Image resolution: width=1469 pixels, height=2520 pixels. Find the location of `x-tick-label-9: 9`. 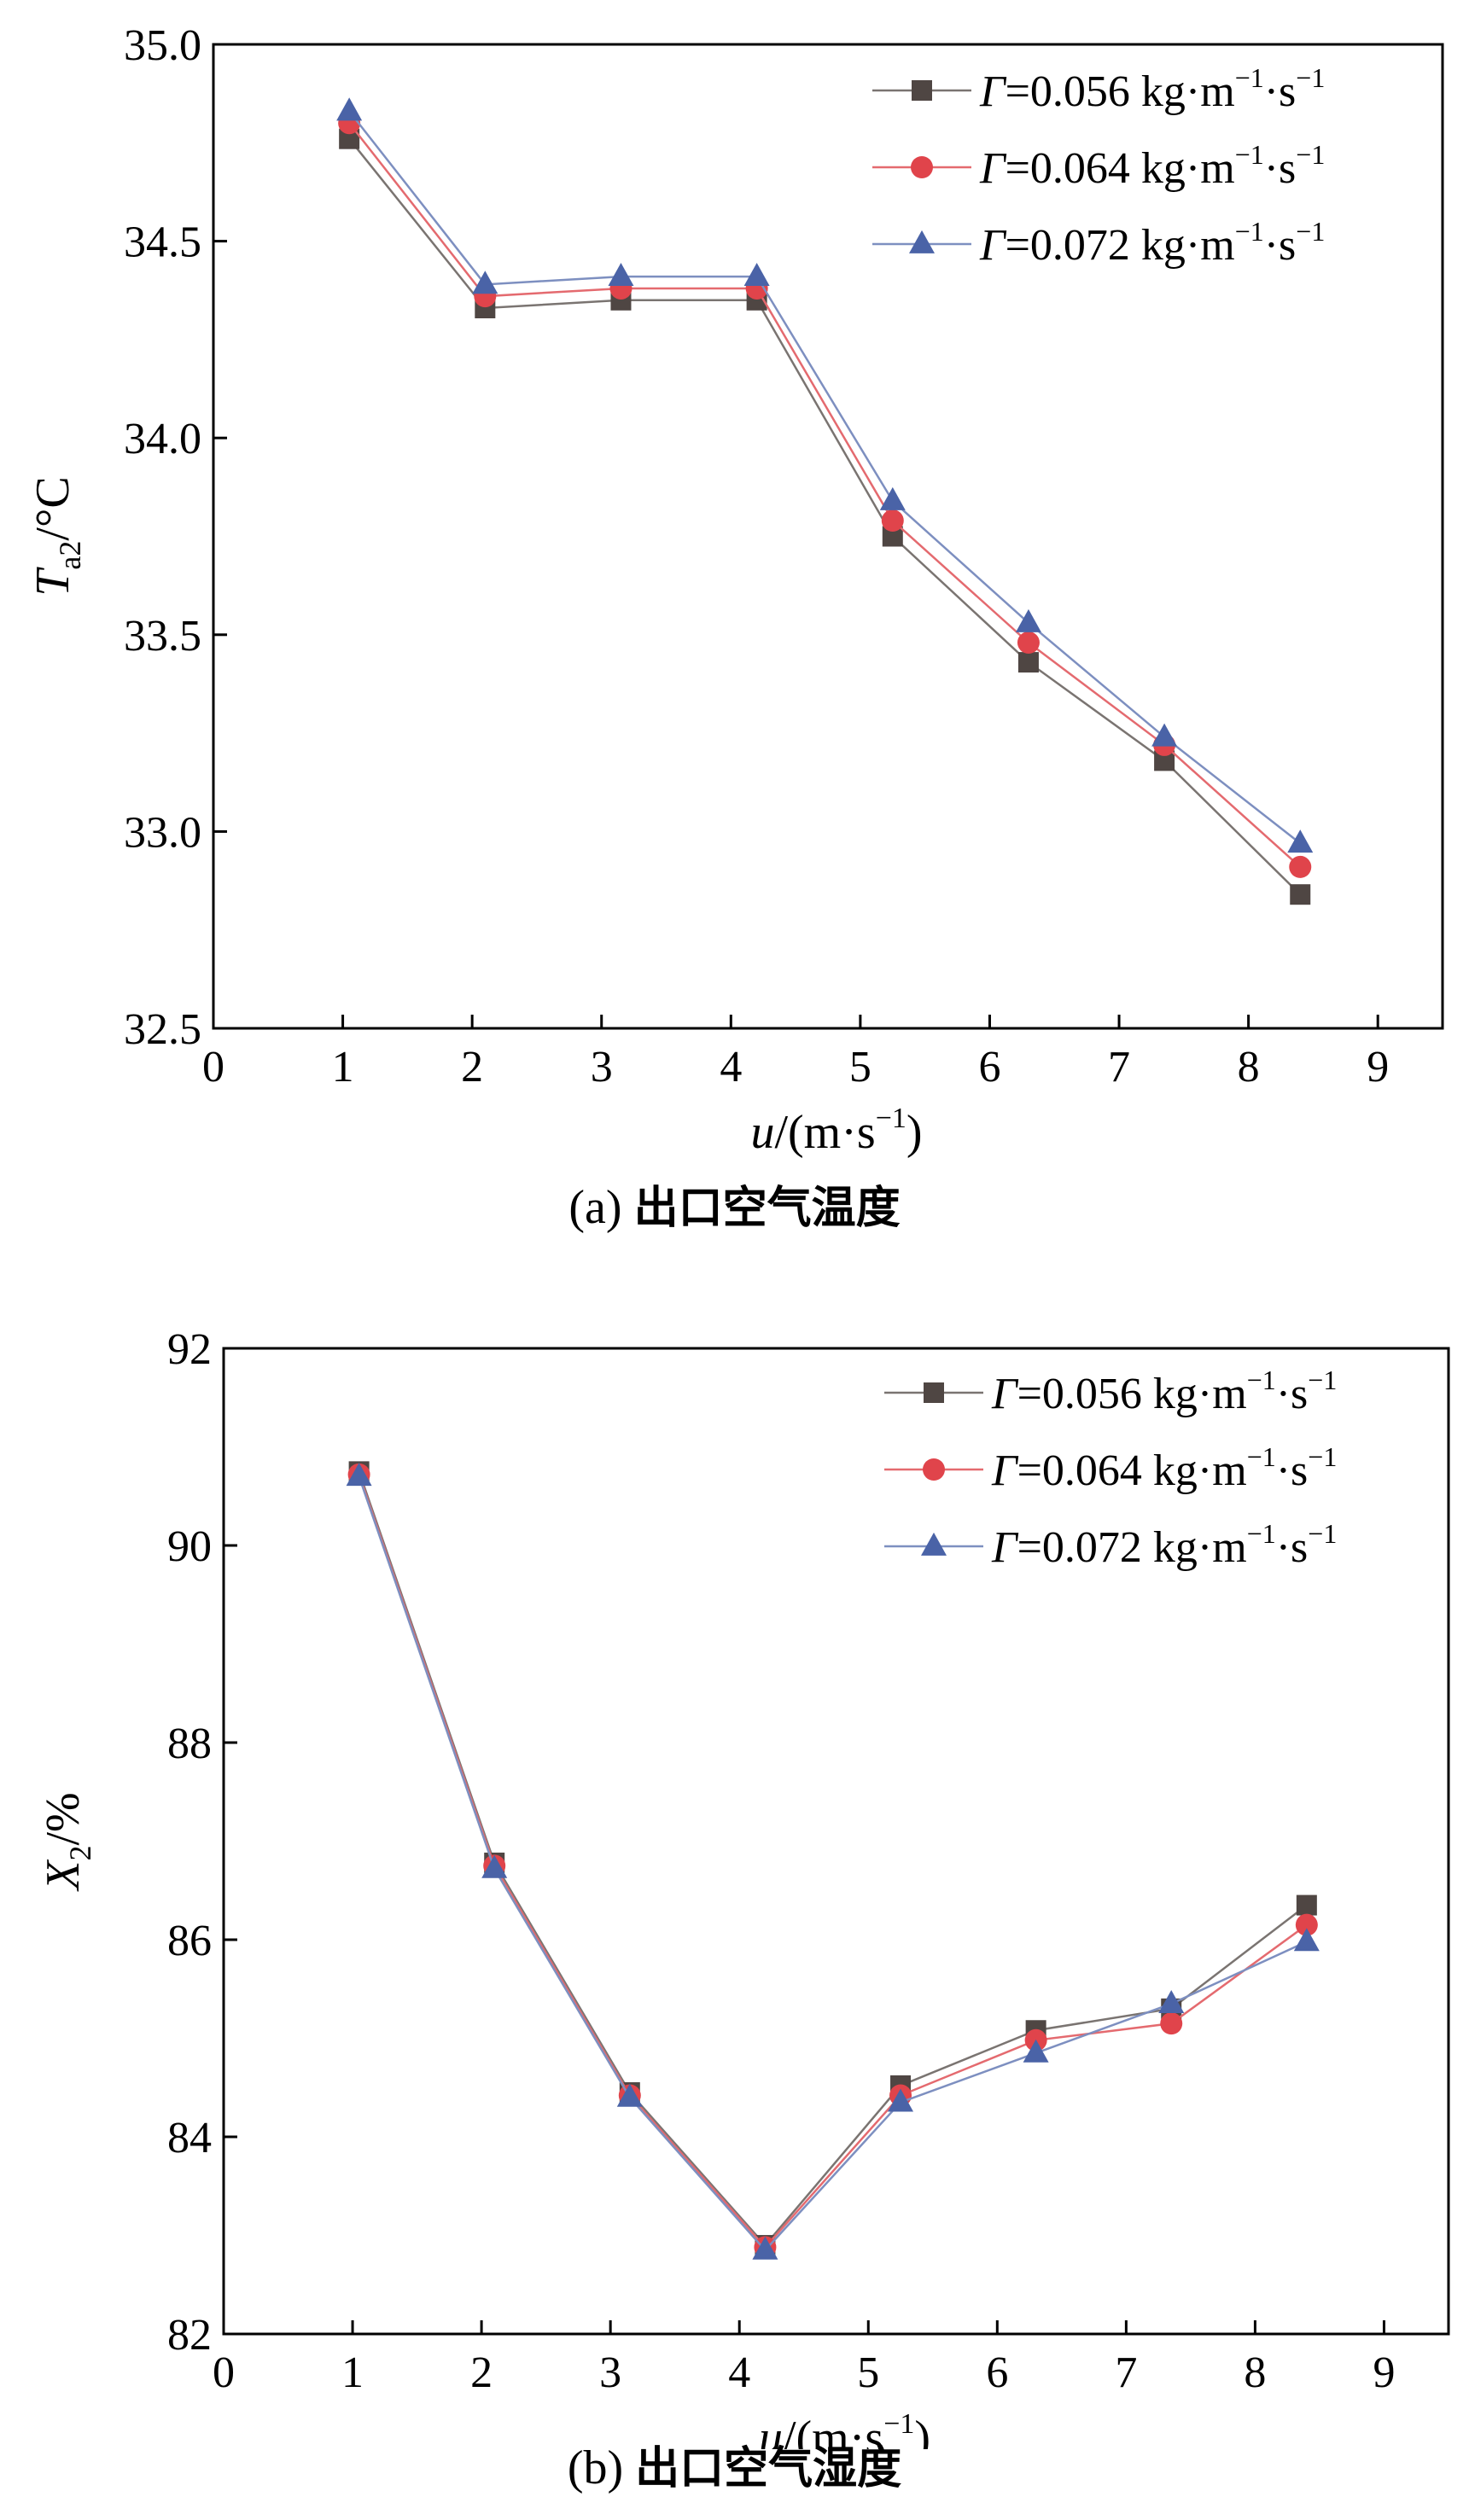

x-tick-label-9: 9 is located at coordinates (1378, 1067).